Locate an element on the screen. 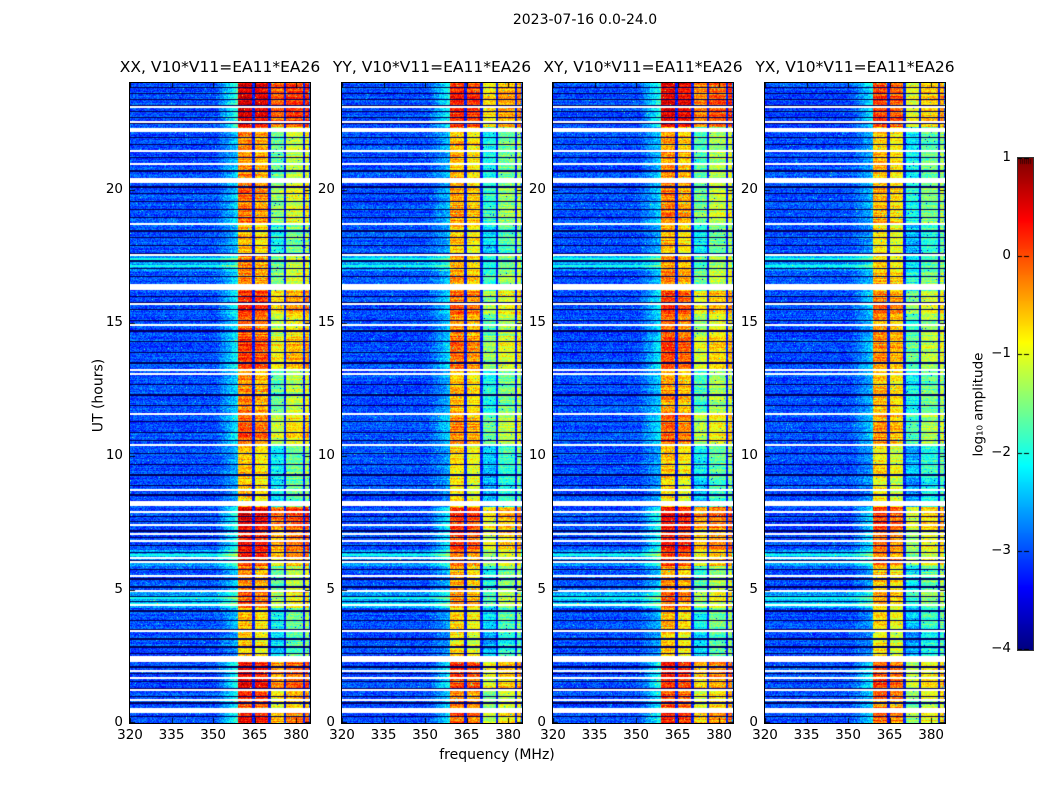 The height and width of the screenshot is (800, 1050). heatmap-yx is located at coordinates (855, 403).